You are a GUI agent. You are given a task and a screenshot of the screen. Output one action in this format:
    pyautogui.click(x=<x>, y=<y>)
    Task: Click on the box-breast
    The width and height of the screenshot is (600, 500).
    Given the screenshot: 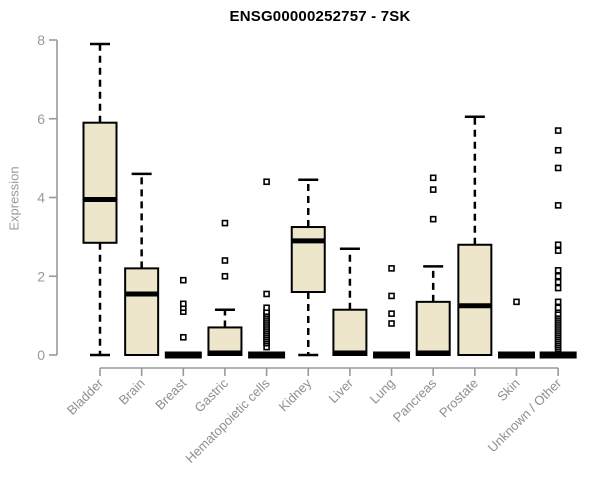 What is the action you would take?
    pyautogui.click(x=183, y=317)
    